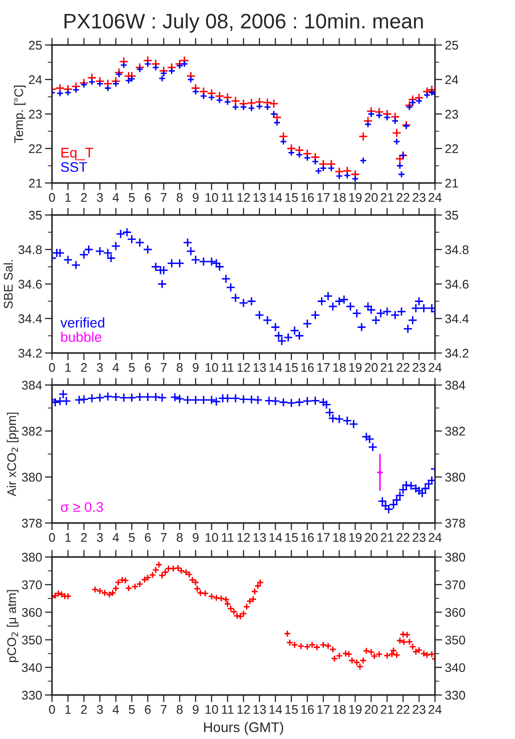  Describe the element at coordinates (32, 431) in the screenshot. I see `y-tick-label: 382` at that location.